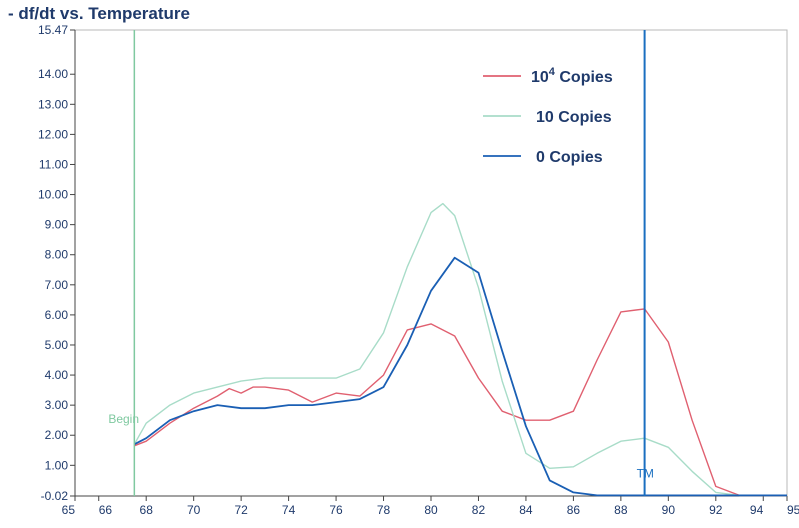 This screenshot has width=799, height=528. What do you see at coordinates (123, 419) in the screenshot?
I see `marker-label-begin: Begin` at bounding box center [123, 419].